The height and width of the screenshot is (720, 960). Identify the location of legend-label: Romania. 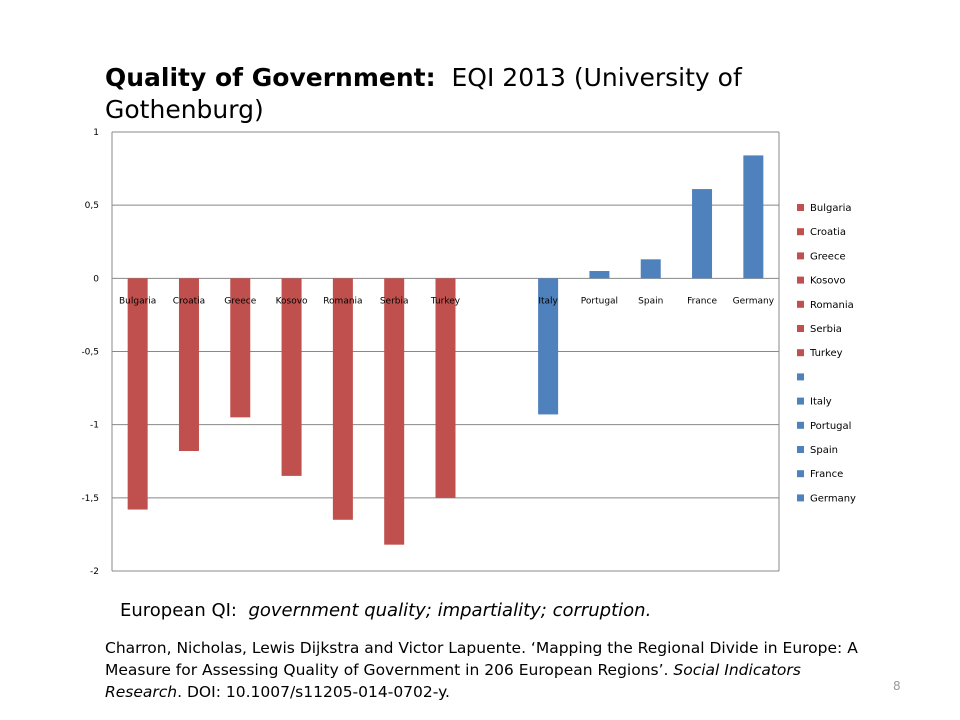
(832, 305).